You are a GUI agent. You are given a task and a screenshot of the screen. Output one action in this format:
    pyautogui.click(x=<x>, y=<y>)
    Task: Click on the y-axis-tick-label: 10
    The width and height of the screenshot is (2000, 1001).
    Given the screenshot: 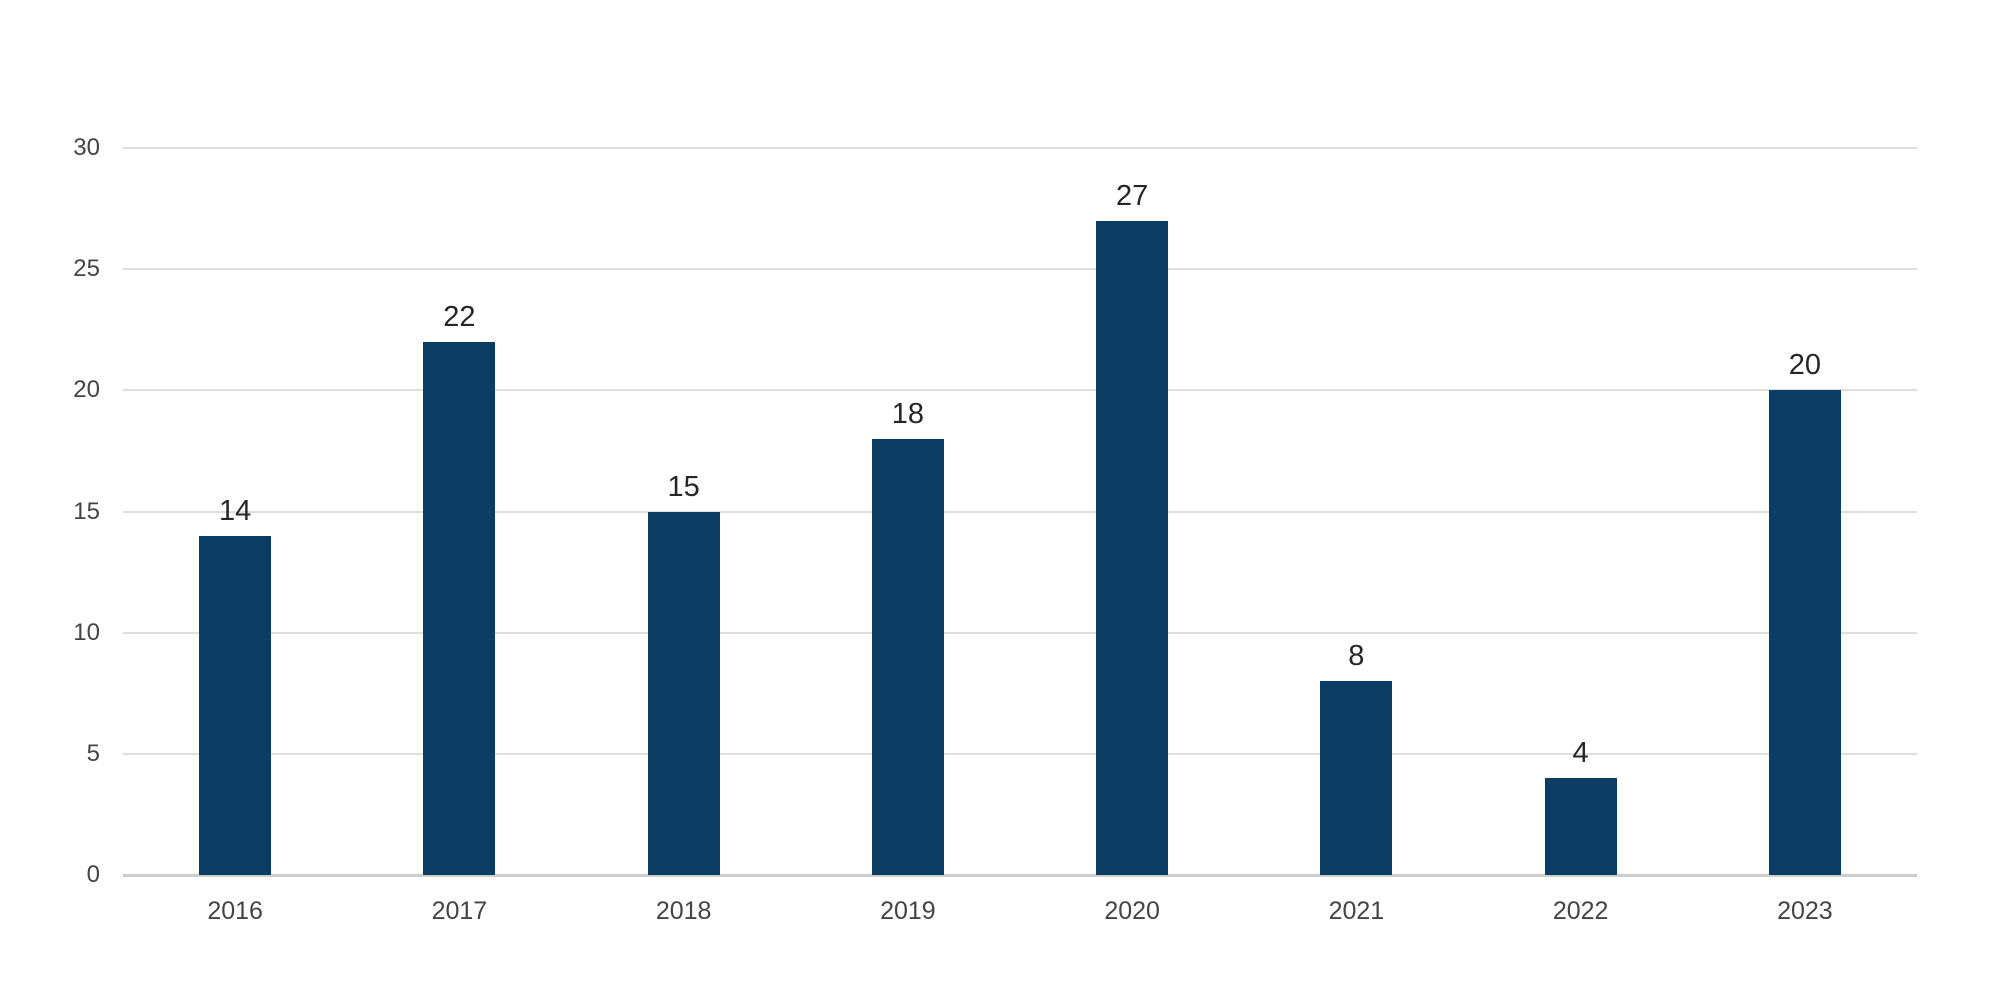 What is the action you would take?
    pyautogui.click(x=86, y=632)
    